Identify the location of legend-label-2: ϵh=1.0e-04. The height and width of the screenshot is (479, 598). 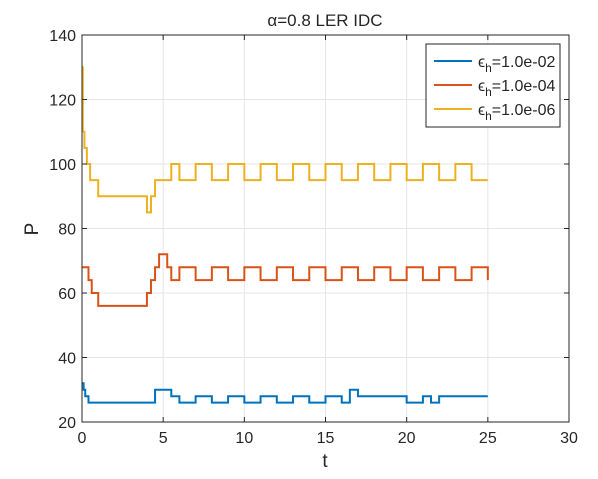
(516, 88).